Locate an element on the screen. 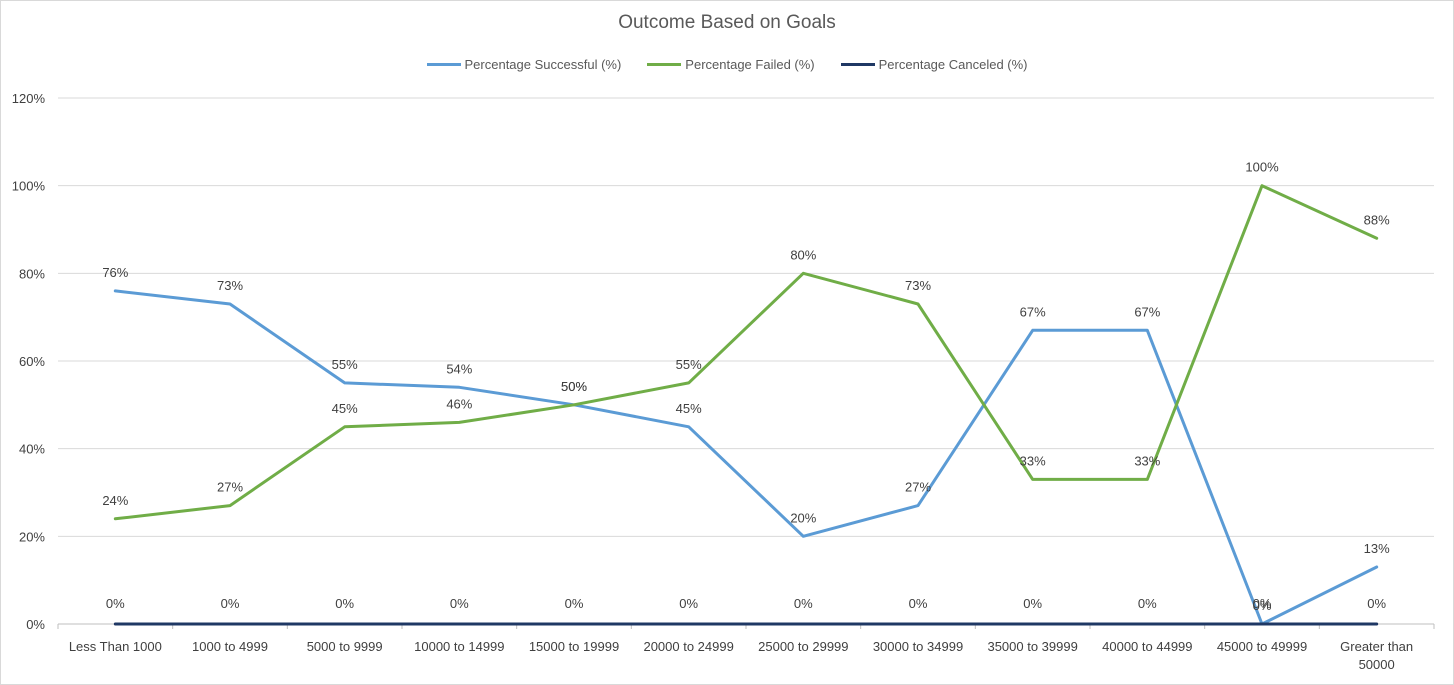  y-tick-label: 0% is located at coordinates (35, 624).